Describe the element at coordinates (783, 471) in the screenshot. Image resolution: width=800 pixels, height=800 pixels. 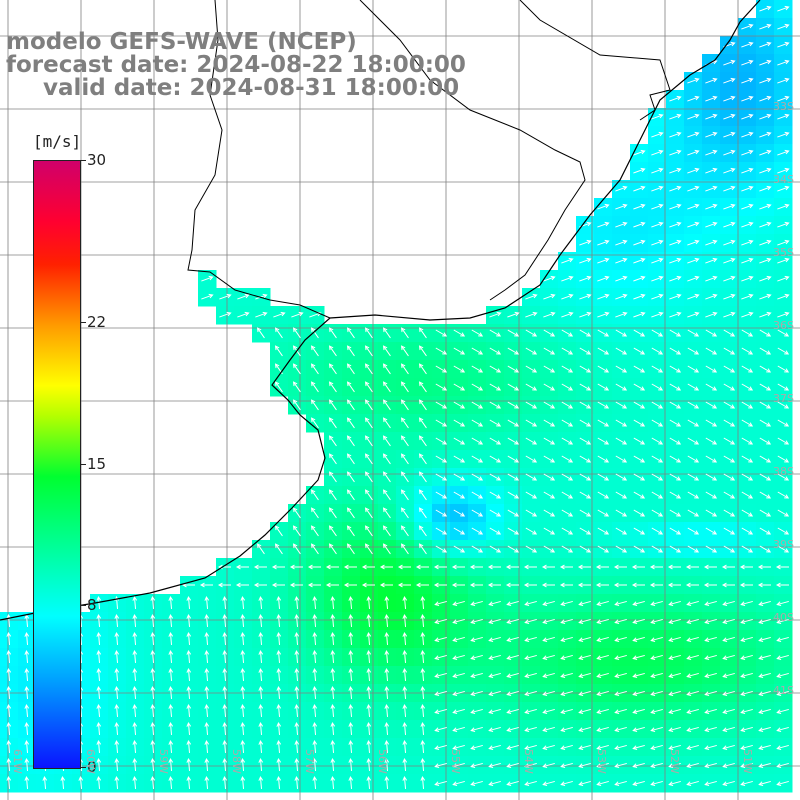
I see `latitude-label: 38S` at that location.